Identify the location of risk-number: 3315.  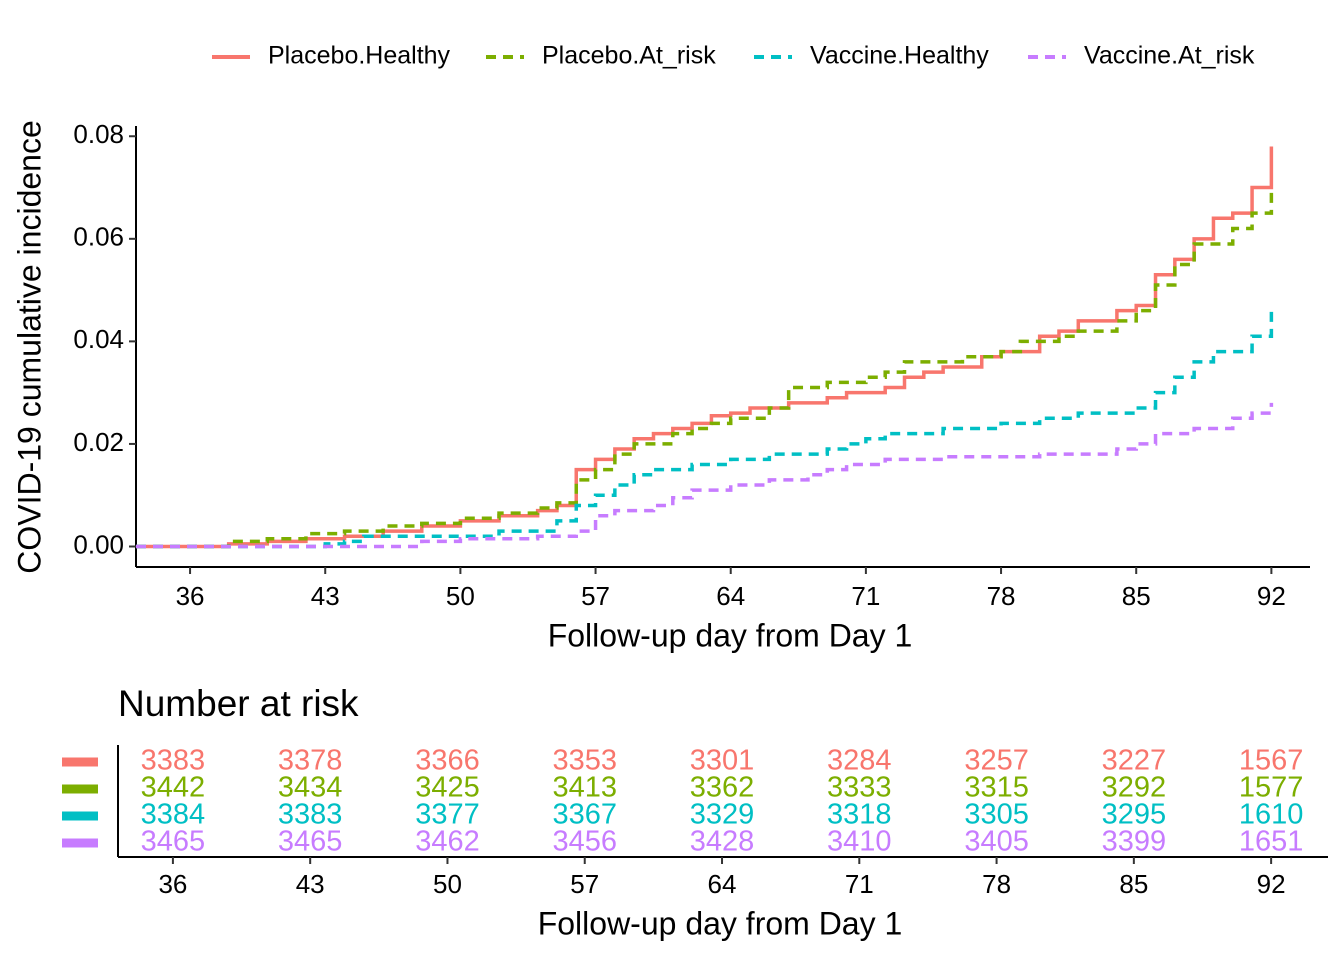
(996, 788).